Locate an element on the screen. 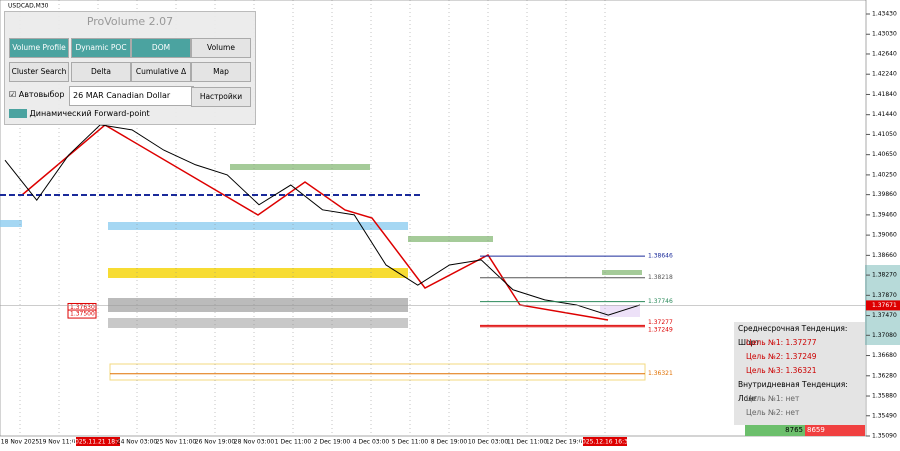  y-tick-label: 1.35490 is located at coordinates (884, 415).